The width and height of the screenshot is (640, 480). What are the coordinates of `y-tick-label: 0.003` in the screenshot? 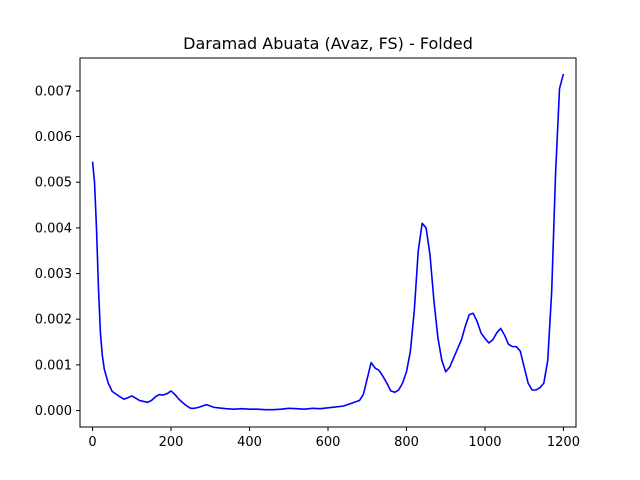 It's located at (53, 274).